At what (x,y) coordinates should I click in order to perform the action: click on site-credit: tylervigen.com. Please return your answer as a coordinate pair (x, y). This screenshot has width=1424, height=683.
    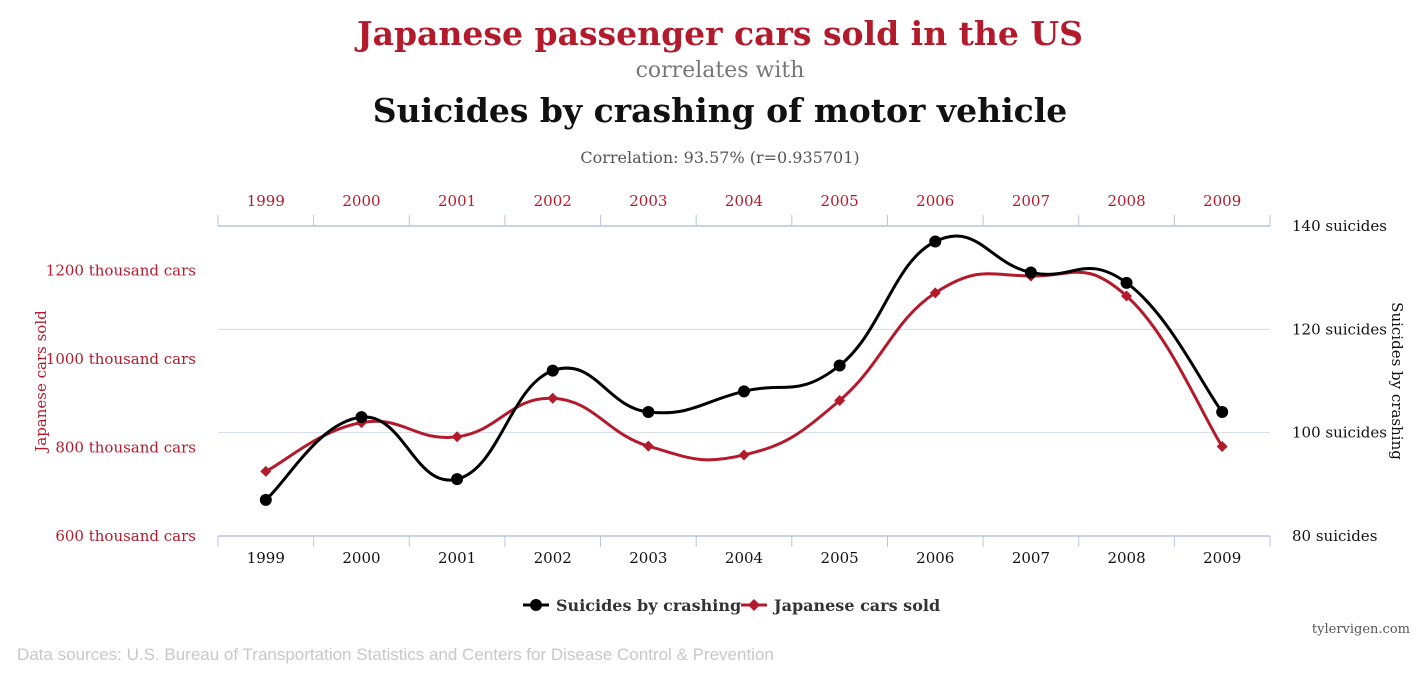
    Looking at the image, I should click on (1360, 629).